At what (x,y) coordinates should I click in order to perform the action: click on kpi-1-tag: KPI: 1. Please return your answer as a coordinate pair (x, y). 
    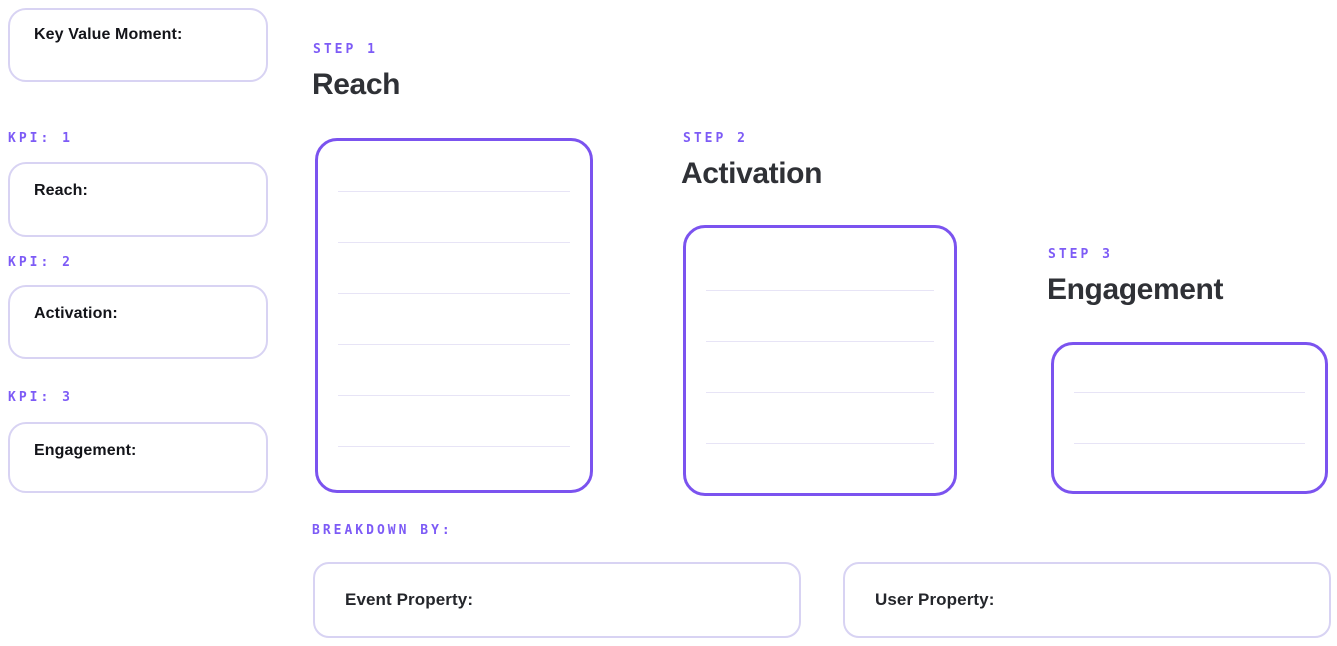
    Looking at the image, I should click on (40, 138).